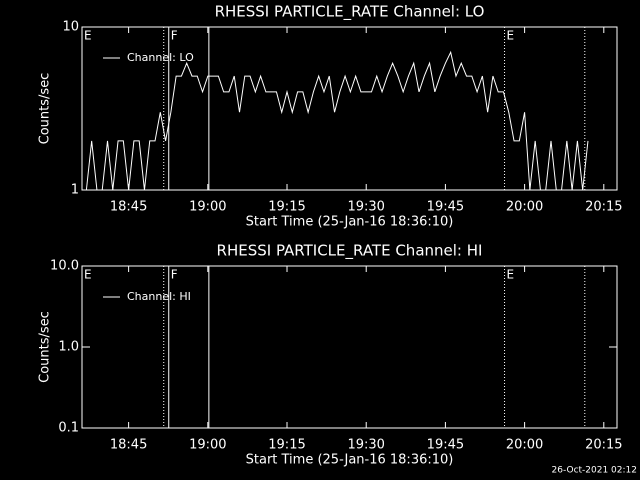  What do you see at coordinates (75, 190) in the screenshot?
I see `y-tick-label: 1` at bounding box center [75, 190].